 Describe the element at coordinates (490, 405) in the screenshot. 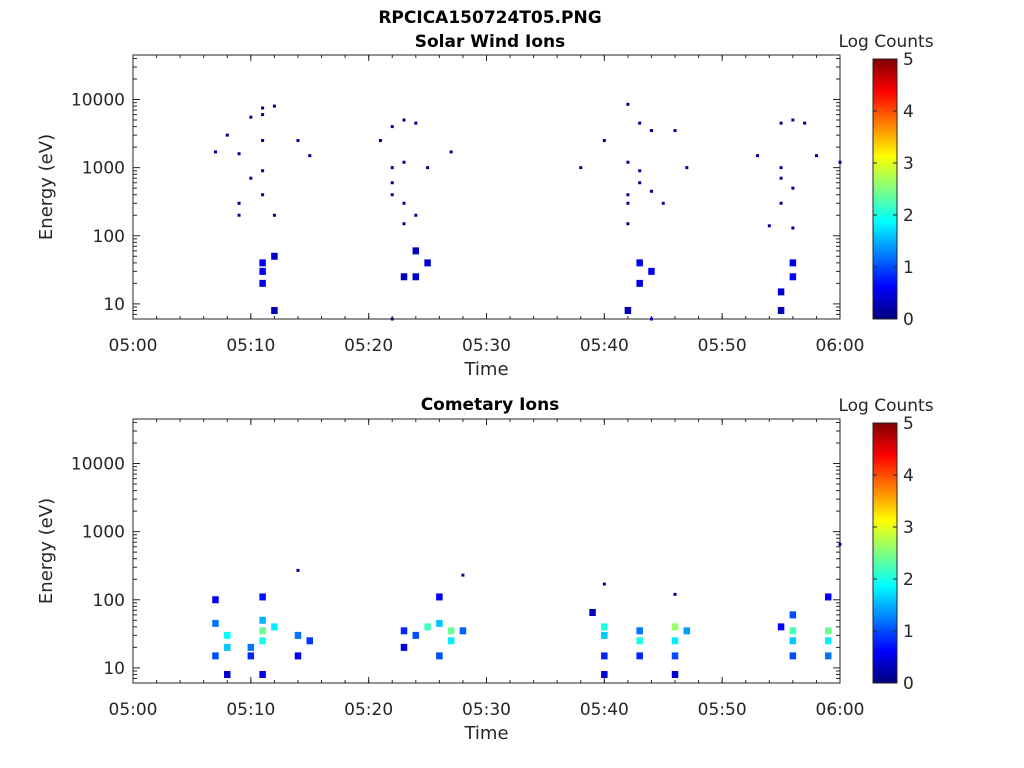

I see `cometary-title: Cometary Ions` at that location.